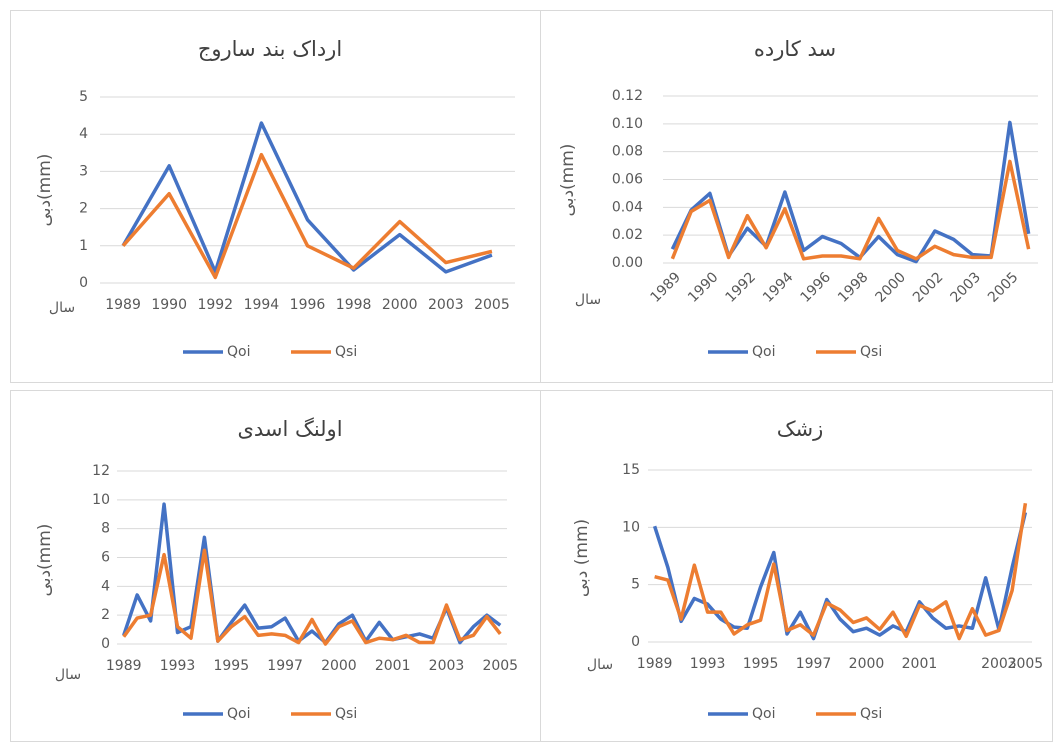 The width and height of the screenshot is (1053, 742). I want to click on y-tick-label: 0.10, so click(627, 124).